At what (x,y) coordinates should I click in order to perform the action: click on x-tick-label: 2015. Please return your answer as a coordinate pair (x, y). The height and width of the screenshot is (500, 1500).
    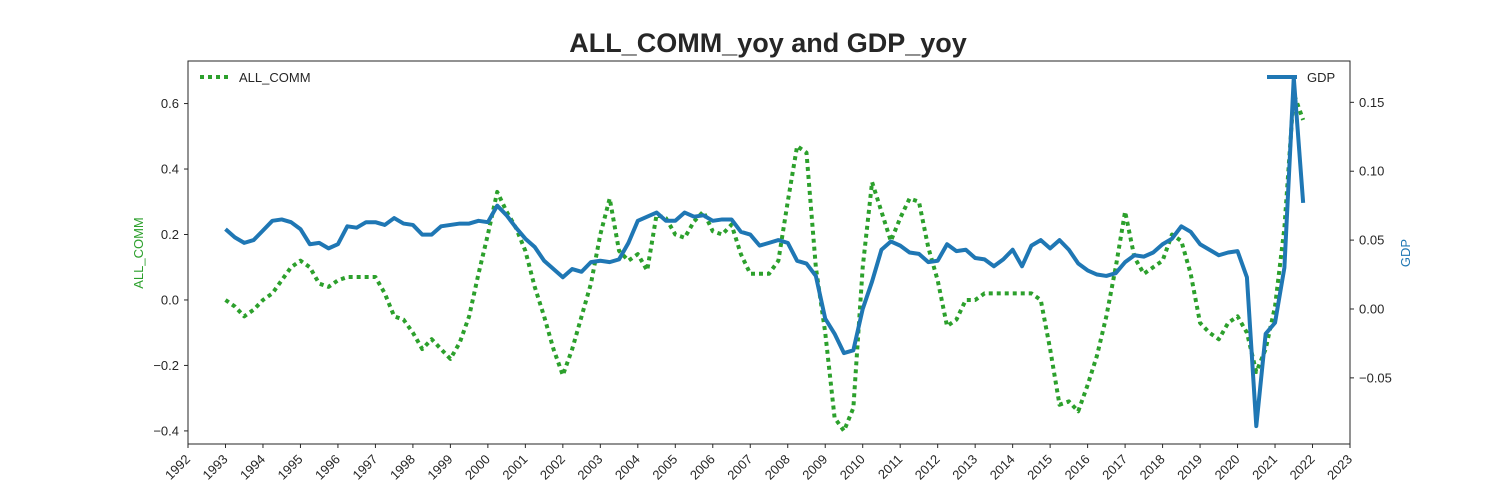
    Looking at the image, I should click on (1039, 467).